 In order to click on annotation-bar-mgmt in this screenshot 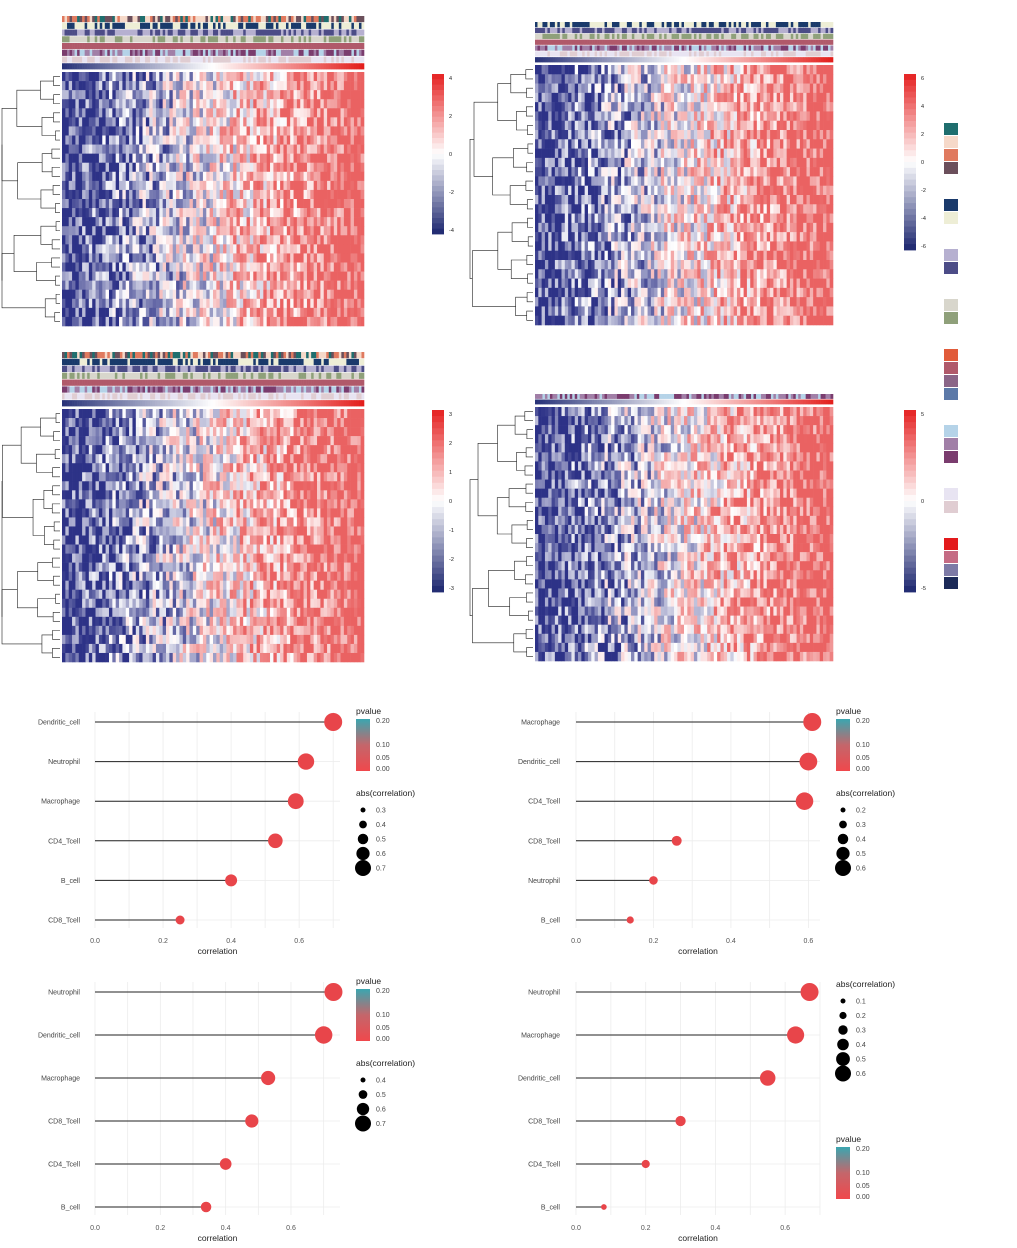, I will do `click(213, 25)`.